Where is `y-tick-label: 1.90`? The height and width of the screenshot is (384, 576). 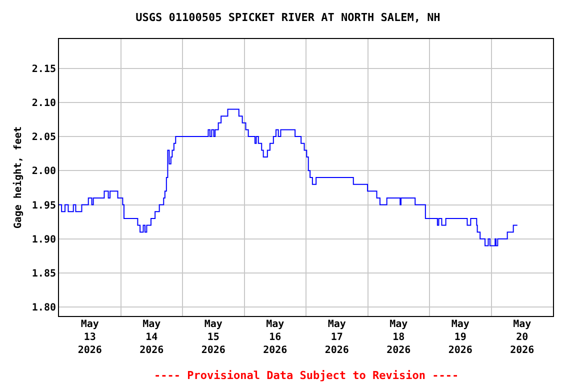
y-tick-label: 1.90 is located at coordinates (44, 240).